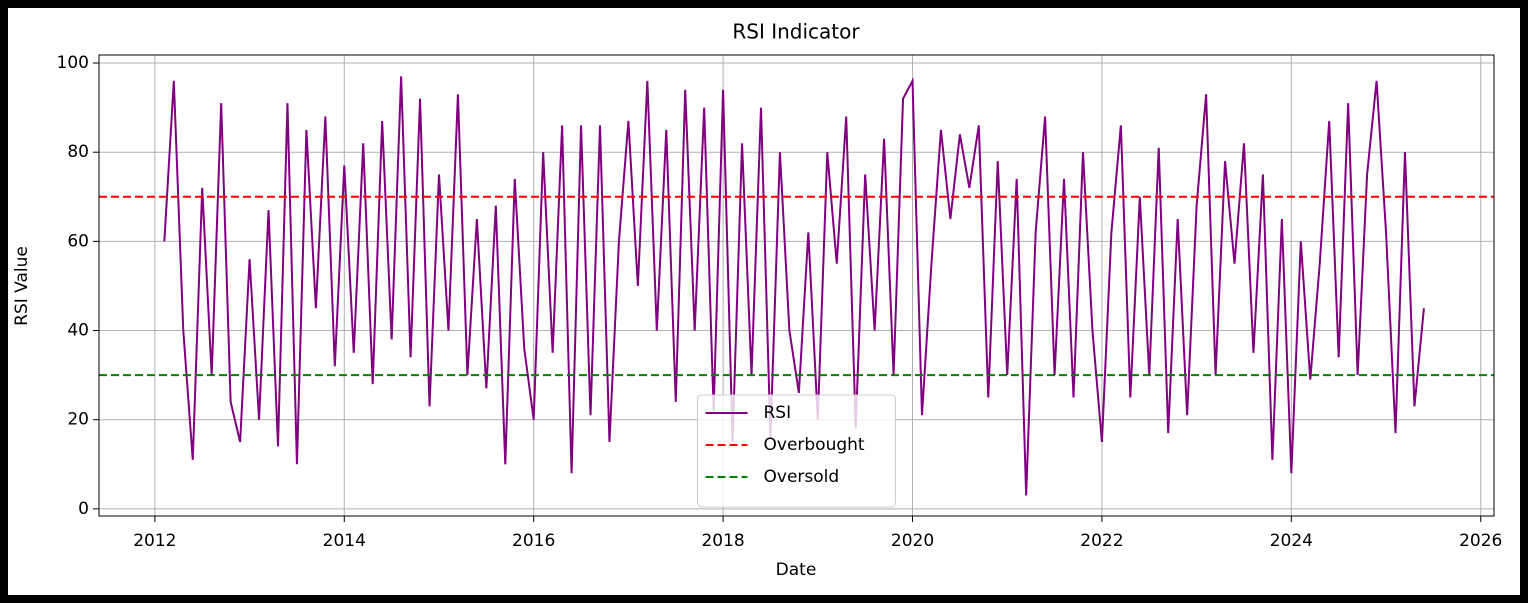 The height and width of the screenshot is (603, 1528). Describe the element at coordinates (78, 241) in the screenshot. I see `y-tick-label: 60` at that location.